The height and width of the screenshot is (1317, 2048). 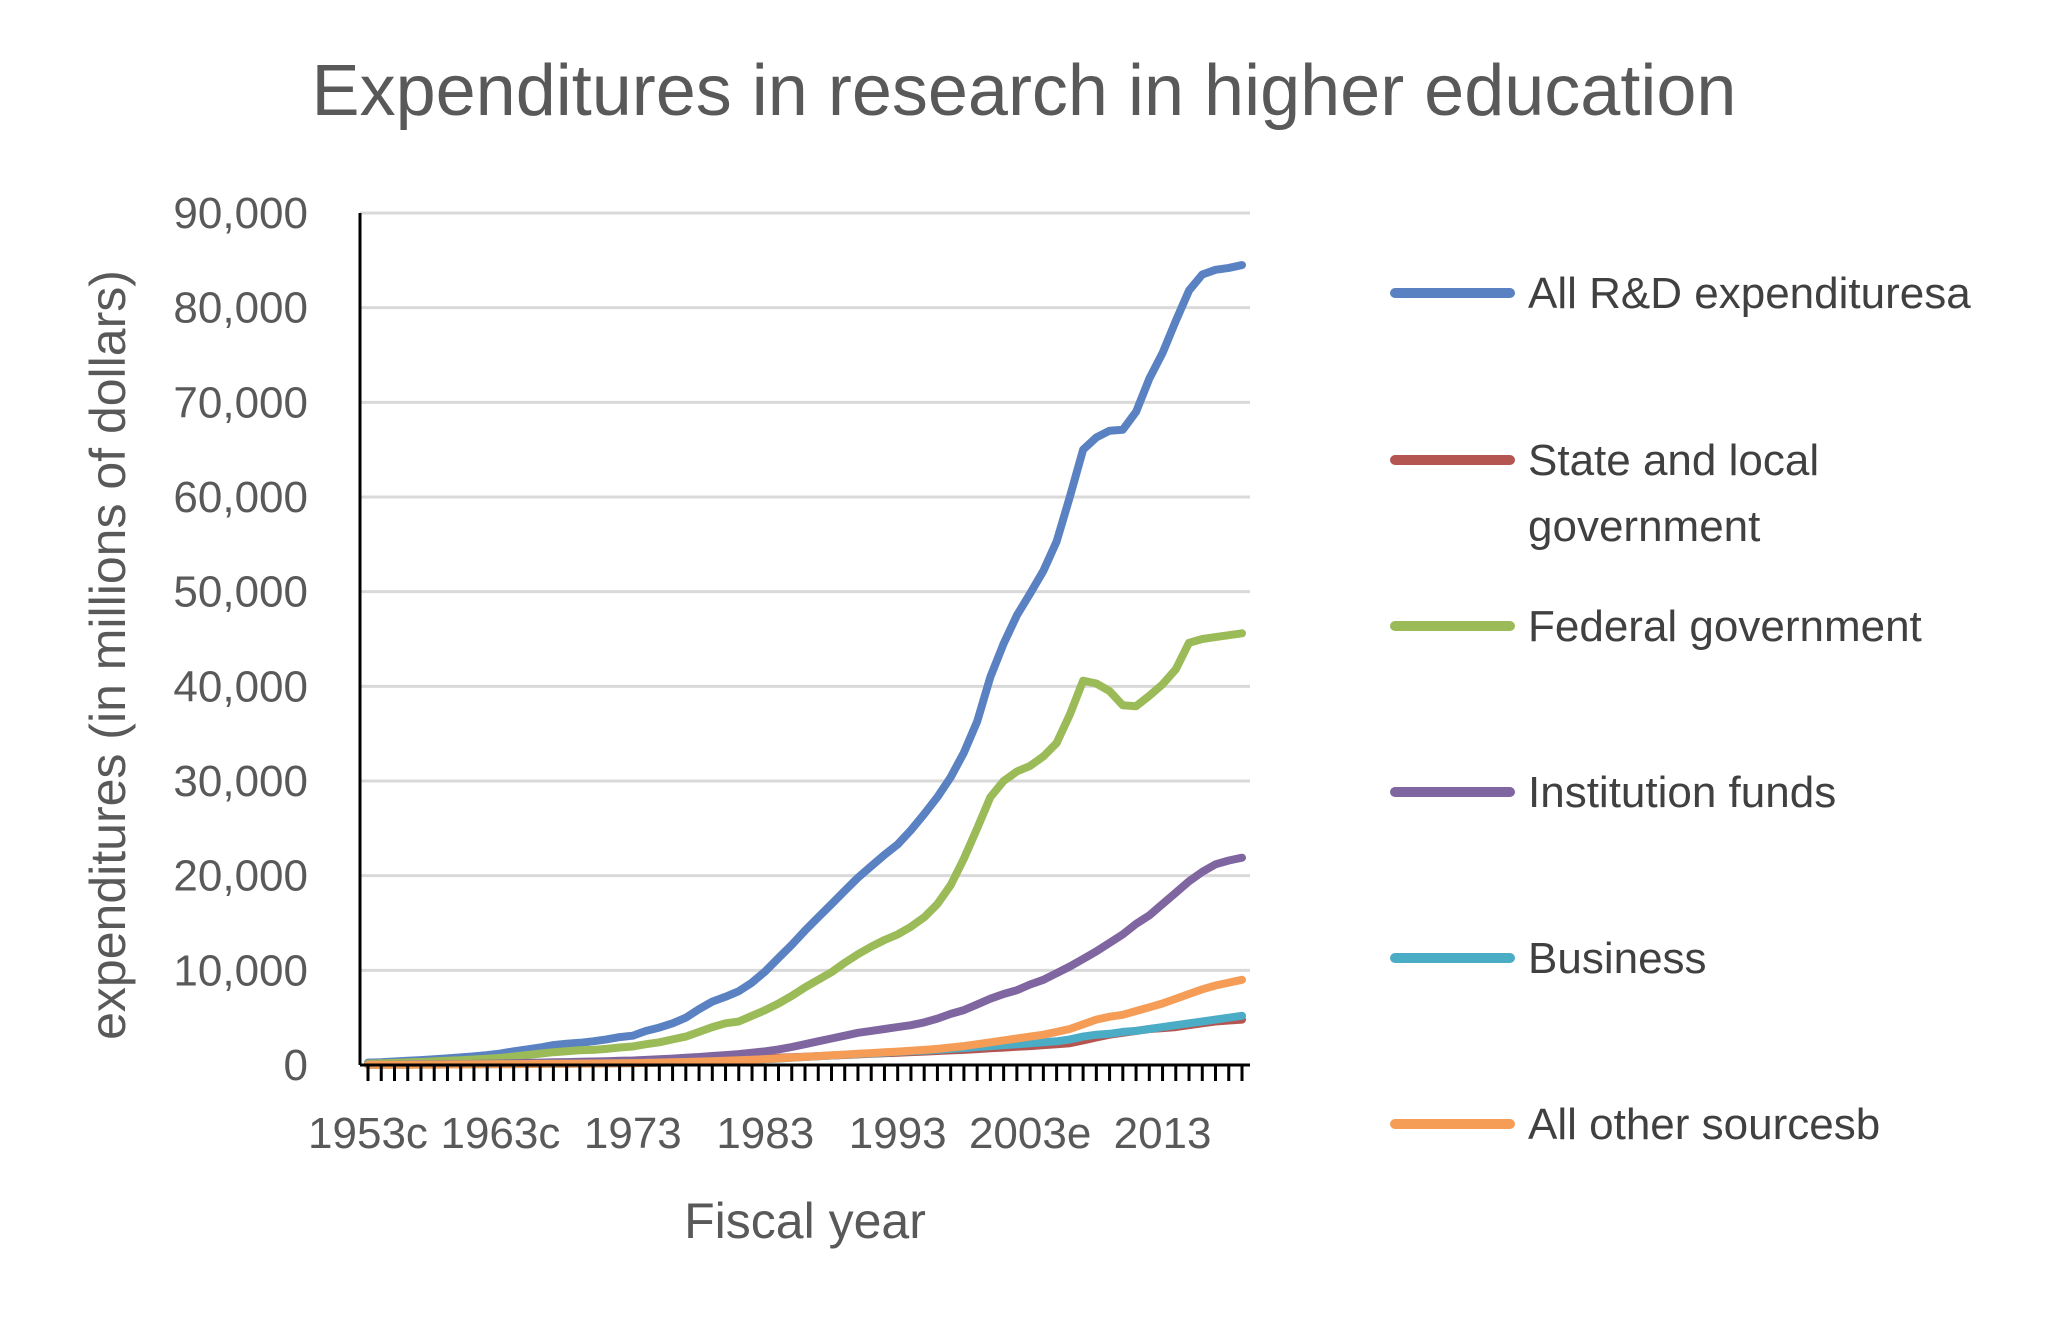 What do you see at coordinates (1725, 626) in the screenshot?
I see `legend-label: Federal government` at bounding box center [1725, 626].